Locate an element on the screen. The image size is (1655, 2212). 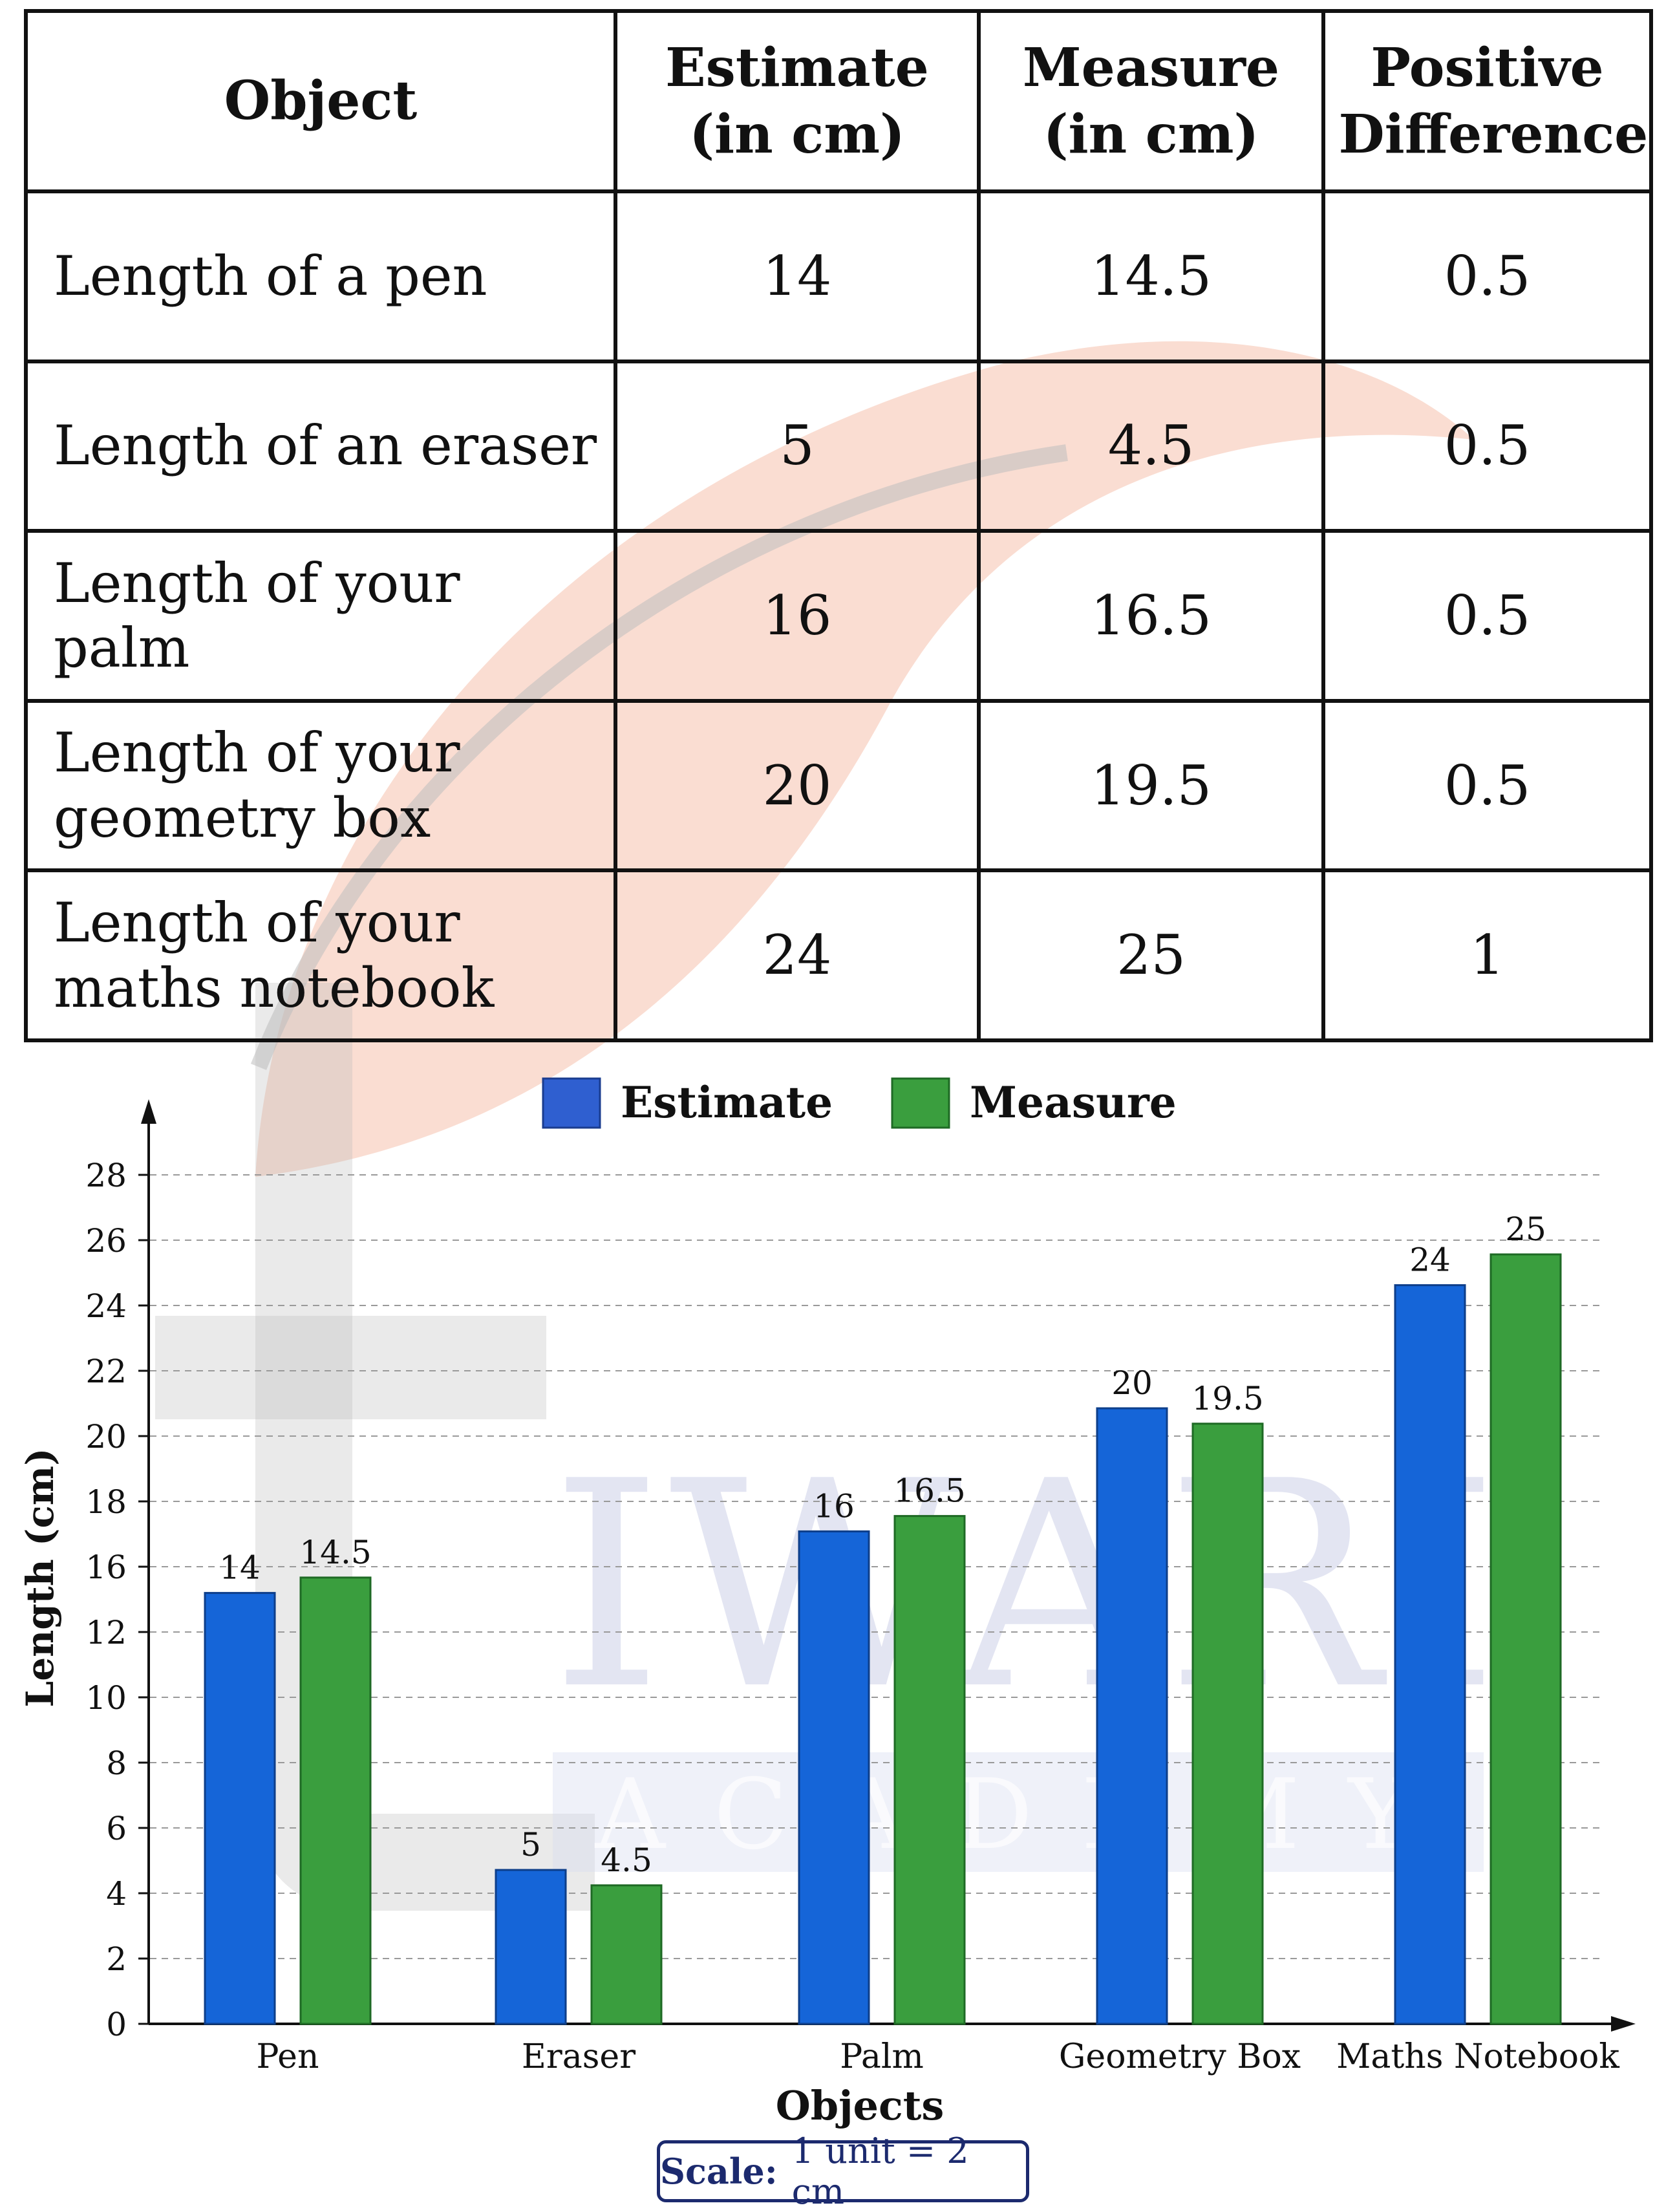
y-tick-label: 16 is located at coordinates (106, 1567).